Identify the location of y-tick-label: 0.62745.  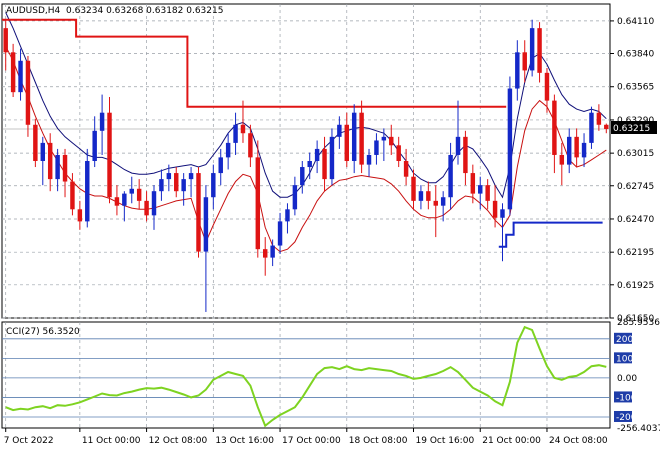
(635, 187).